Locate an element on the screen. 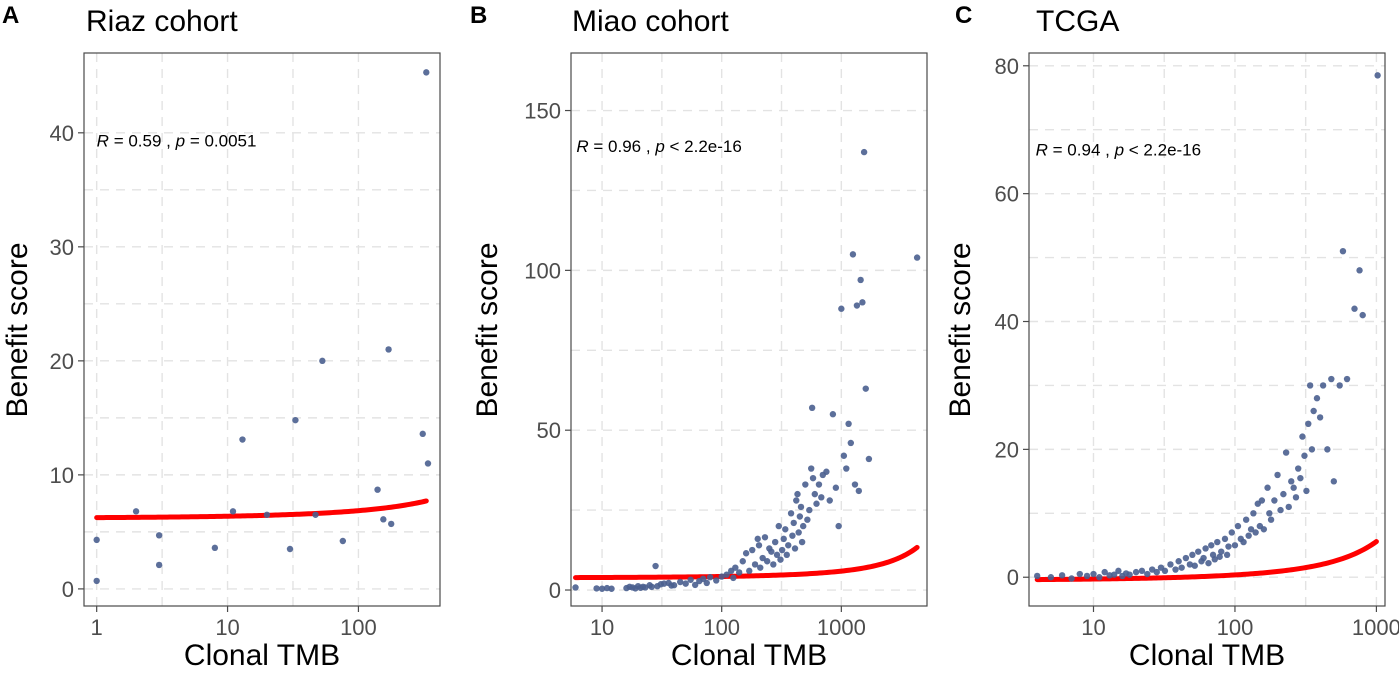 The height and width of the screenshot is (683, 1399). y-tick-label-c-4: 80 is located at coordinates (1007, 66).